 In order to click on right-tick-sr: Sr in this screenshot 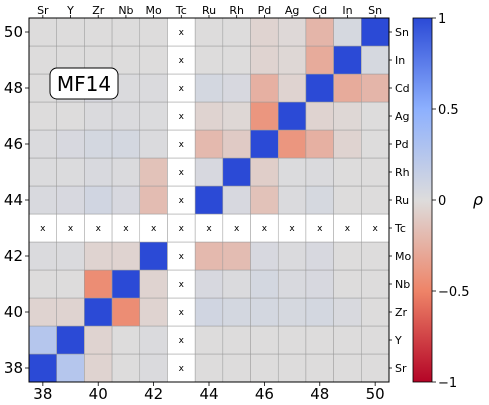, I will do `click(401, 368)`.